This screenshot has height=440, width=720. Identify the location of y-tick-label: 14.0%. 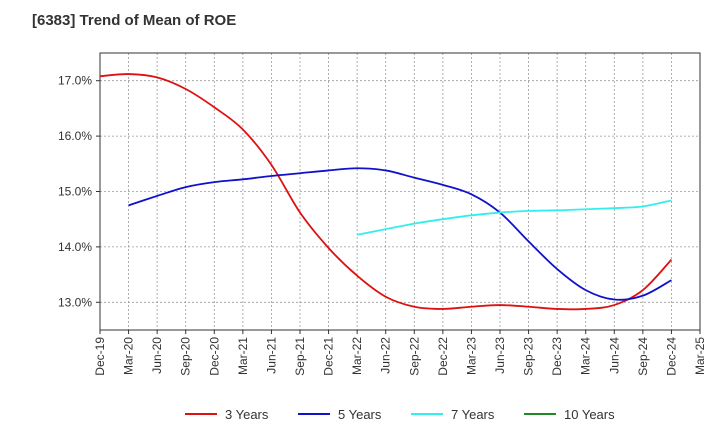
(75, 247).